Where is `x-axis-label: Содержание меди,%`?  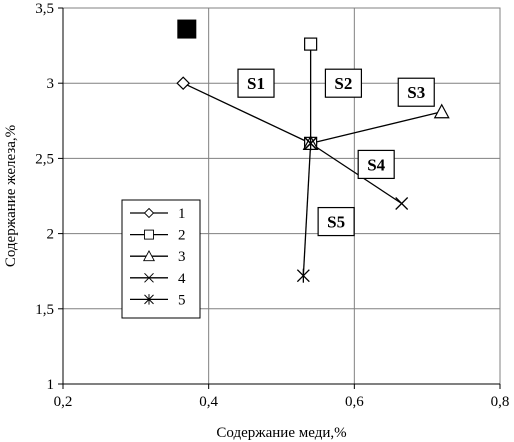
x-axis-label: Содержание меди,% is located at coordinates (281, 433).